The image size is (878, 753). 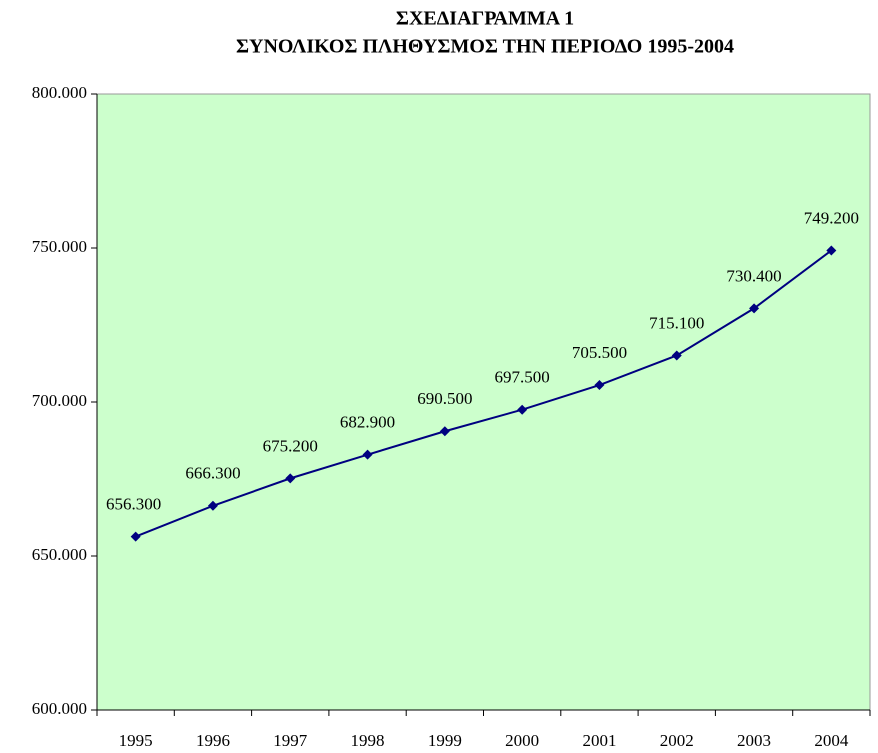 What do you see at coordinates (677, 740) in the screenshot?
I see `x-tick-label: 2002` at bounding box center [677, 740].